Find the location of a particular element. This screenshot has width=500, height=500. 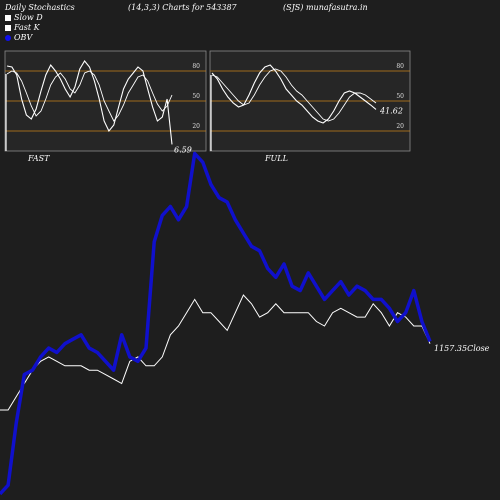

full-stochastic-panel-label: FULL is located at coordinates (276, 158).